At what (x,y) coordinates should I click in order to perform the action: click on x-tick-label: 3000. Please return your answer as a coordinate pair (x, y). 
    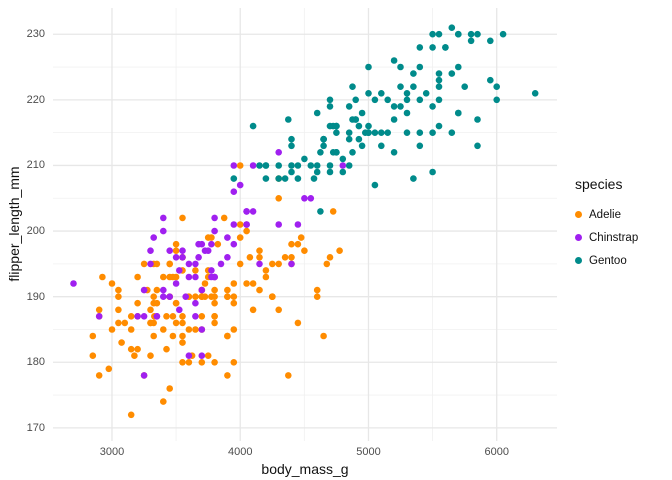
    Looking at the image, I should click on (112, 452).